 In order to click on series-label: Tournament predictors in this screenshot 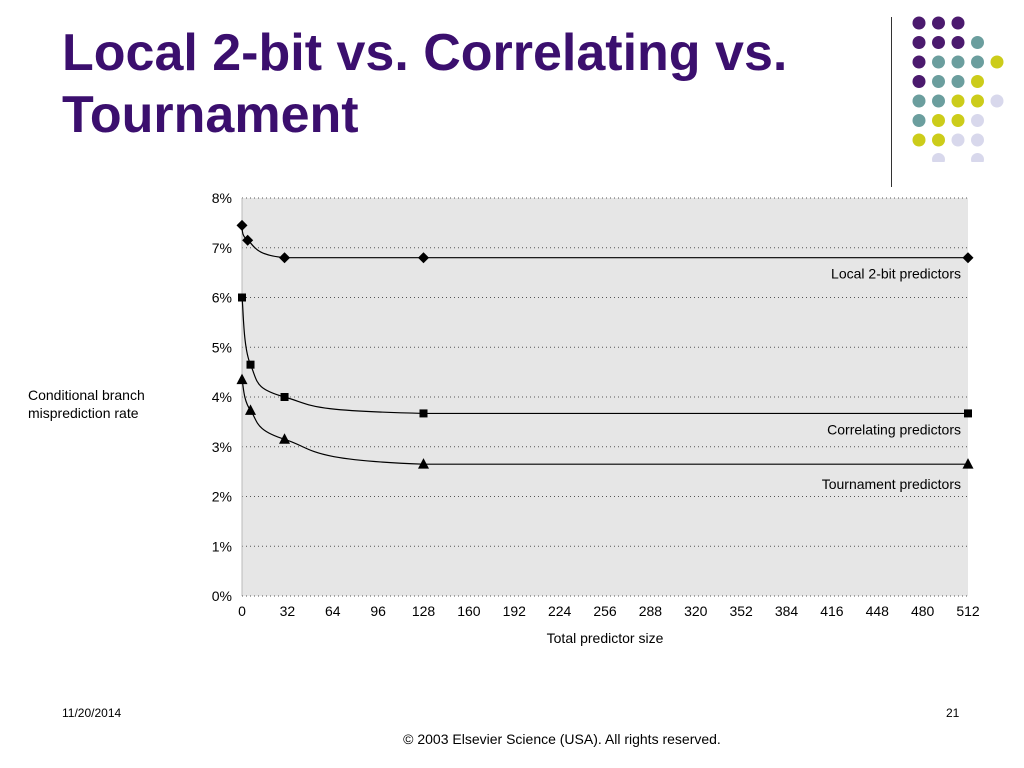, I will do `click(891, 484)`.